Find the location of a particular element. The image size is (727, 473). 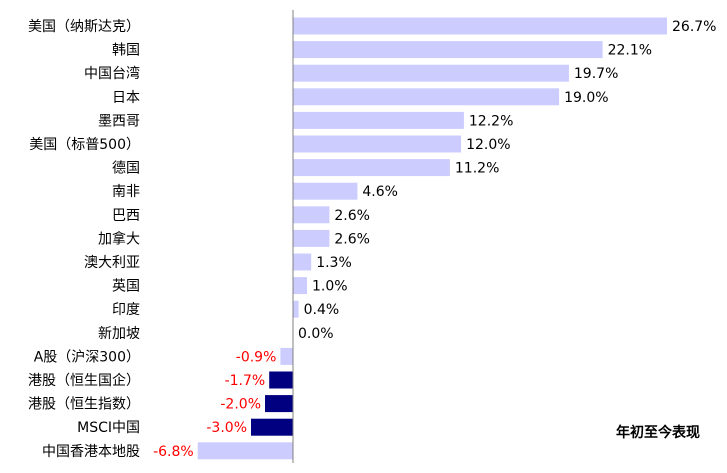

value-label-16: -2.0% is located at coordinates (240, 405).